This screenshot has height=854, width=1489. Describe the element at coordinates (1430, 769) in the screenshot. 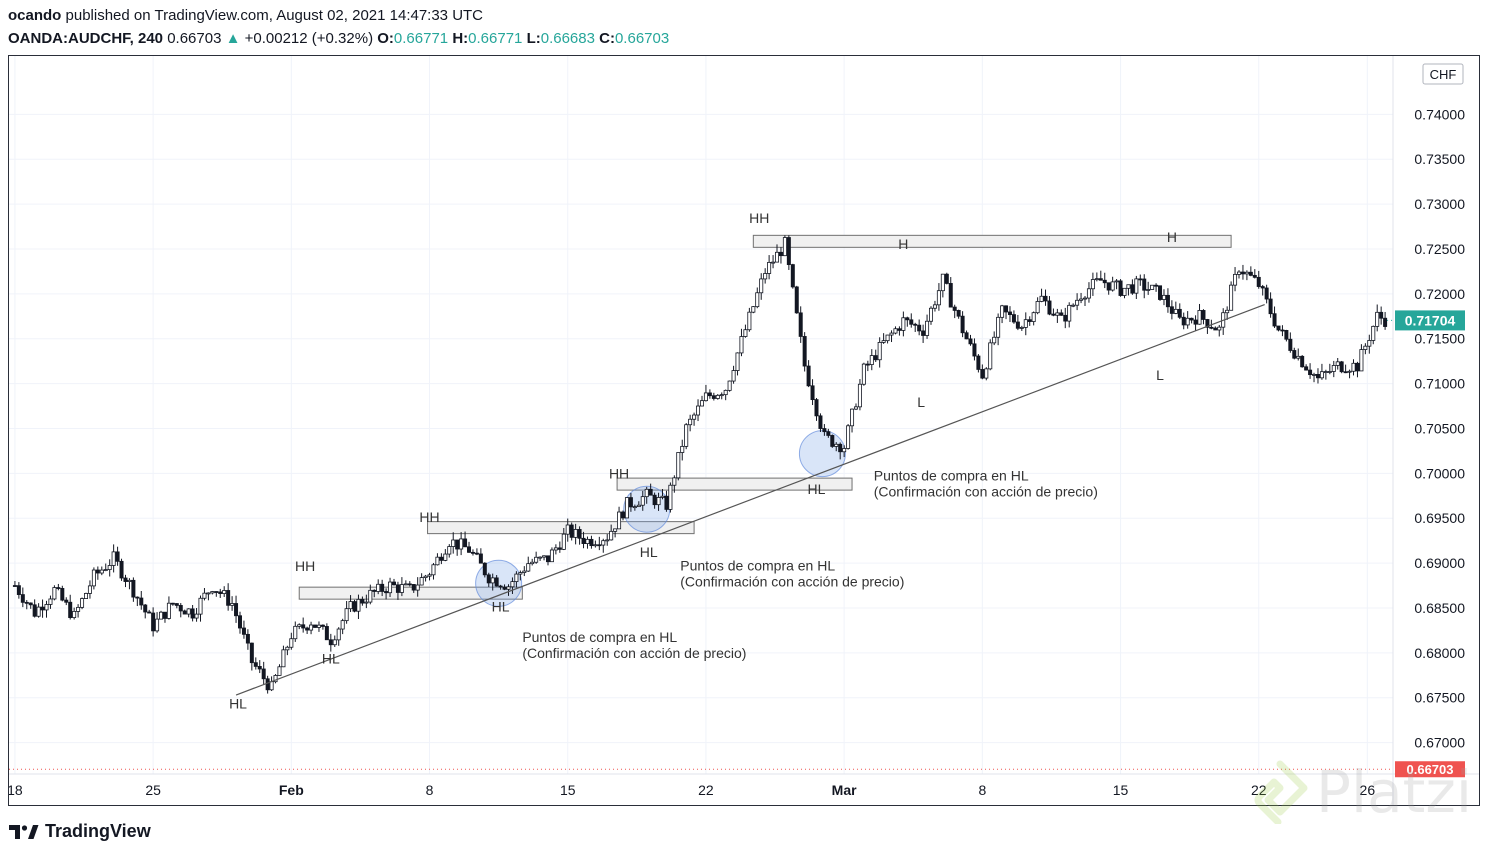

I see `current-price-tag-label: 0.66703` at that location.